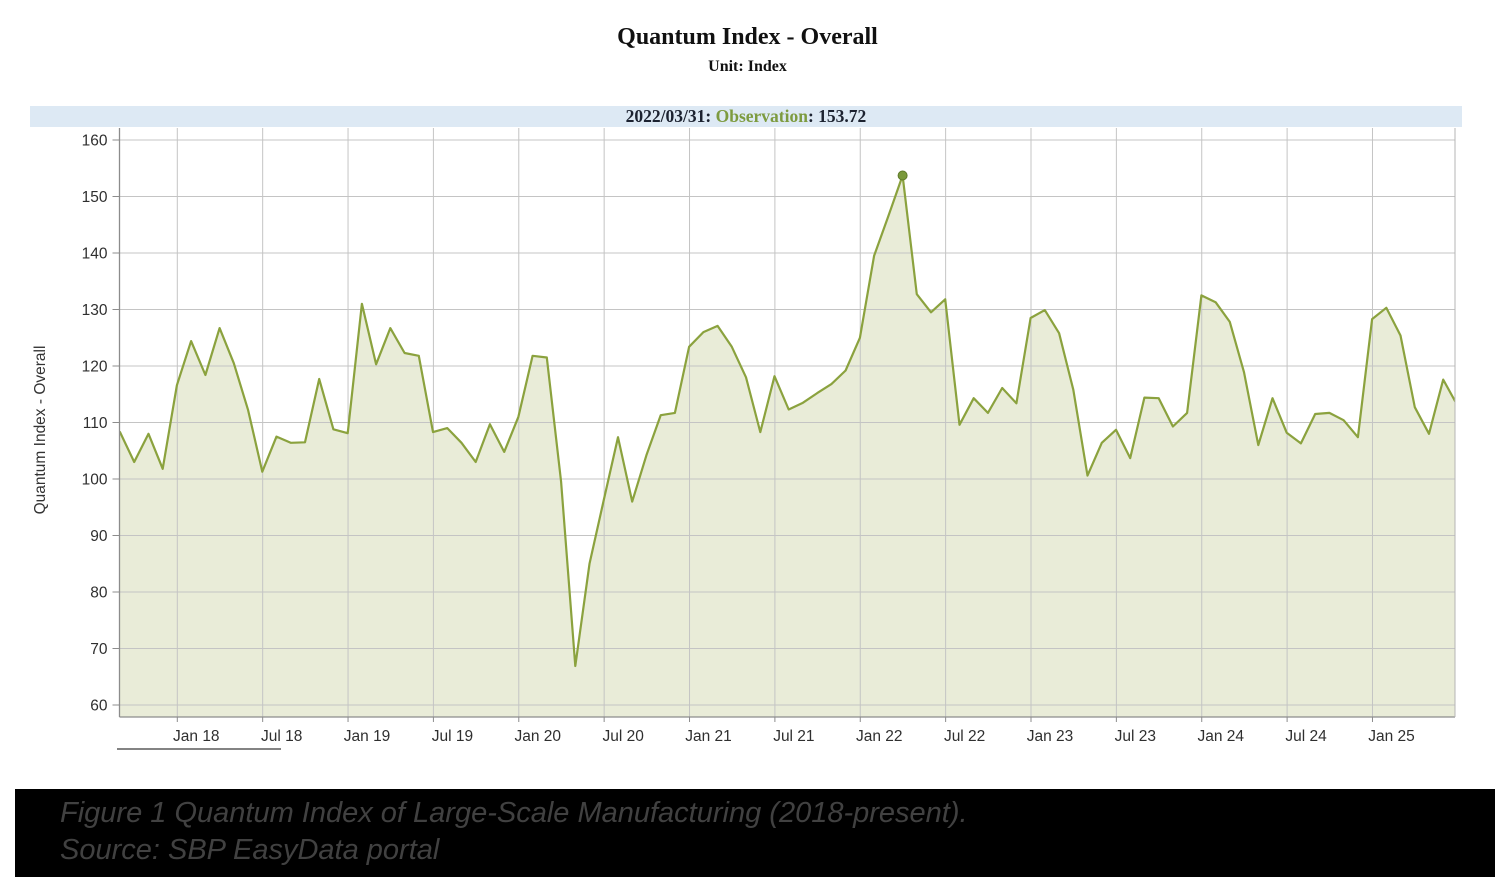  What do you see at coordinates (902, 175) in the screenshot?
I see `peak-marker-dot` at bounding box center [902, 175].